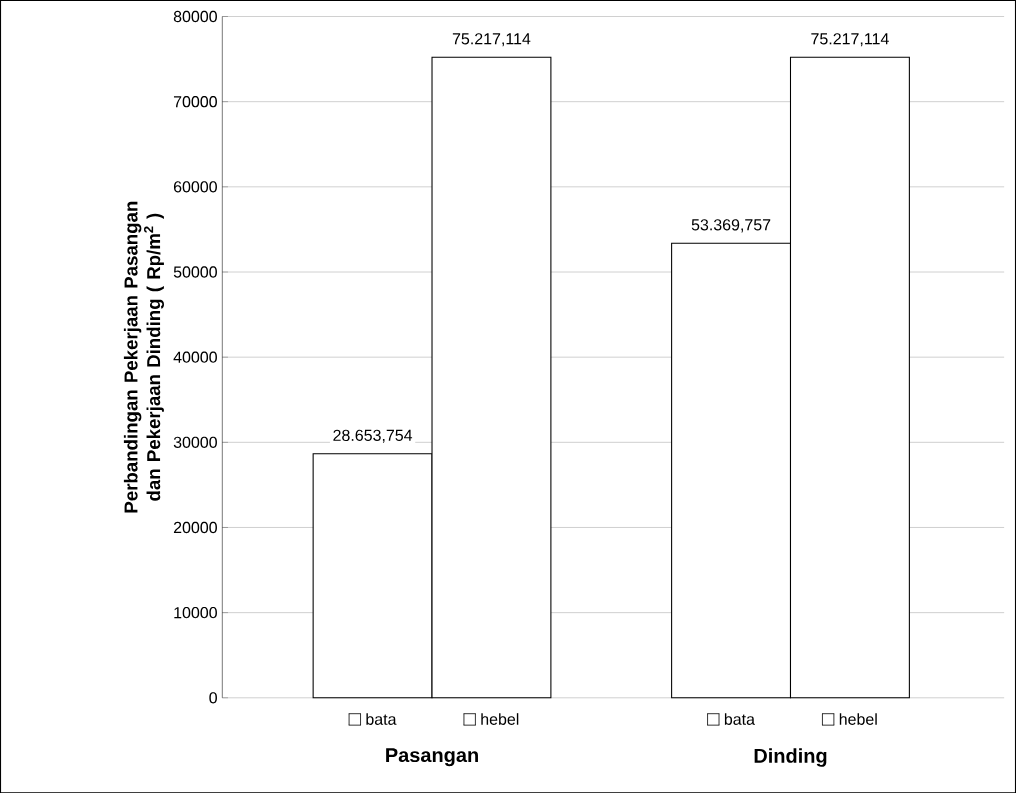  Describe the element at coordinates (195, 442) in the screenshot. I see `y-tick-label: 30000` at that location.